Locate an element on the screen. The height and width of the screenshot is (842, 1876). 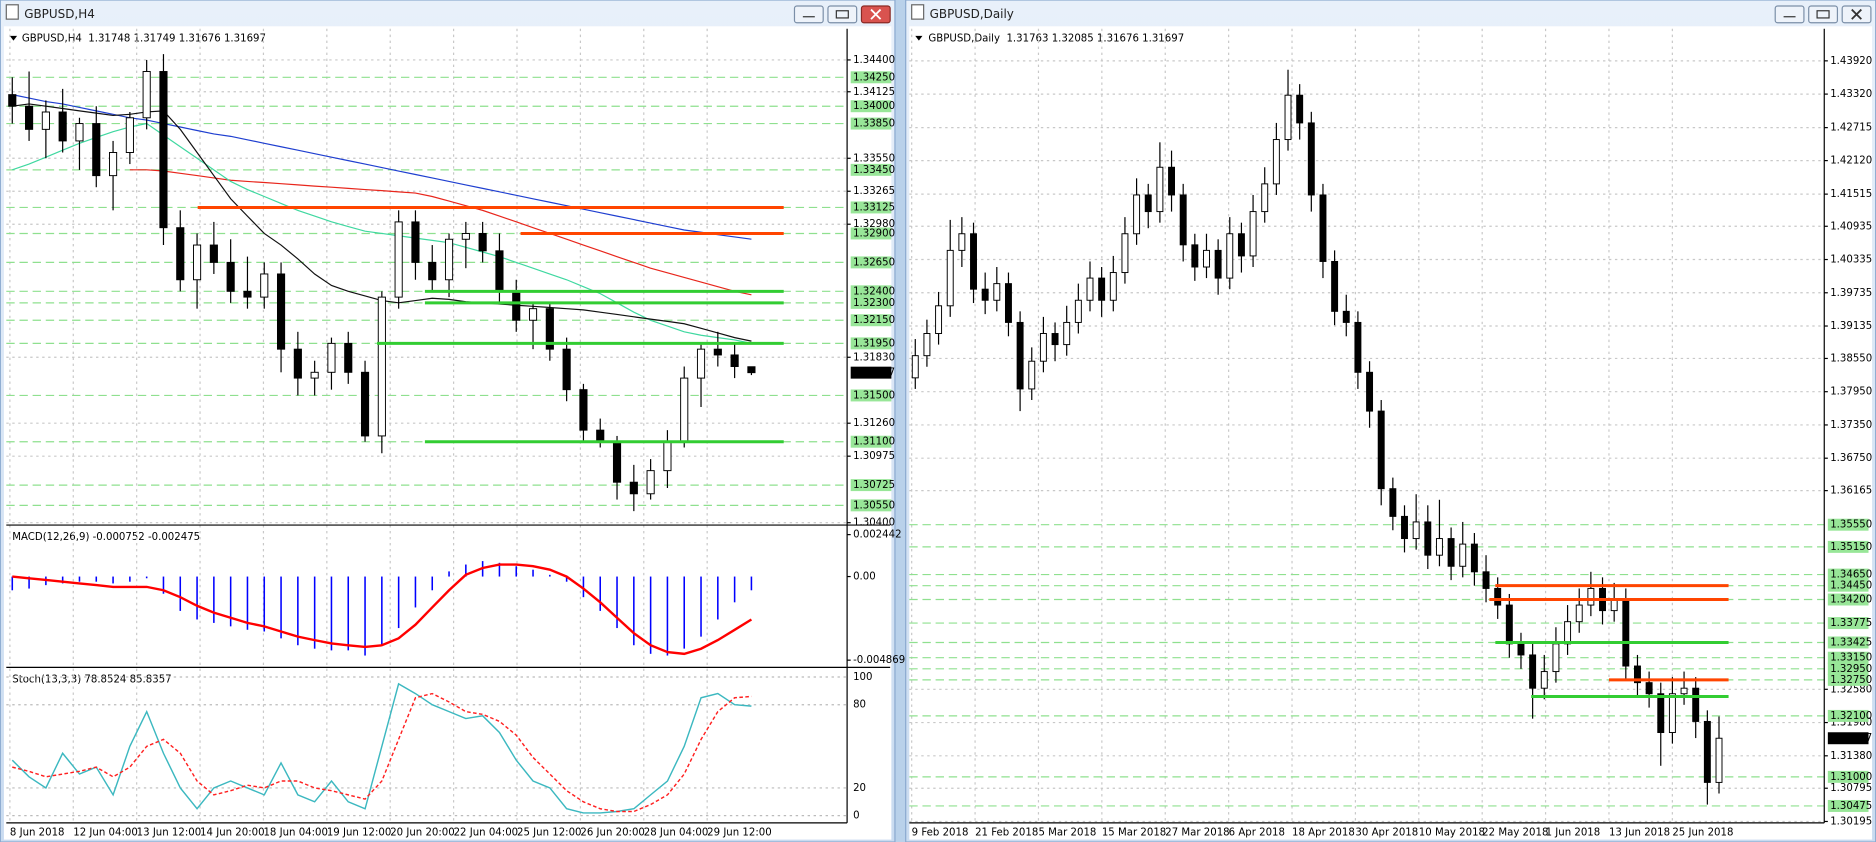
price-label: 1.39735 is located at coordinates (1851, 293).